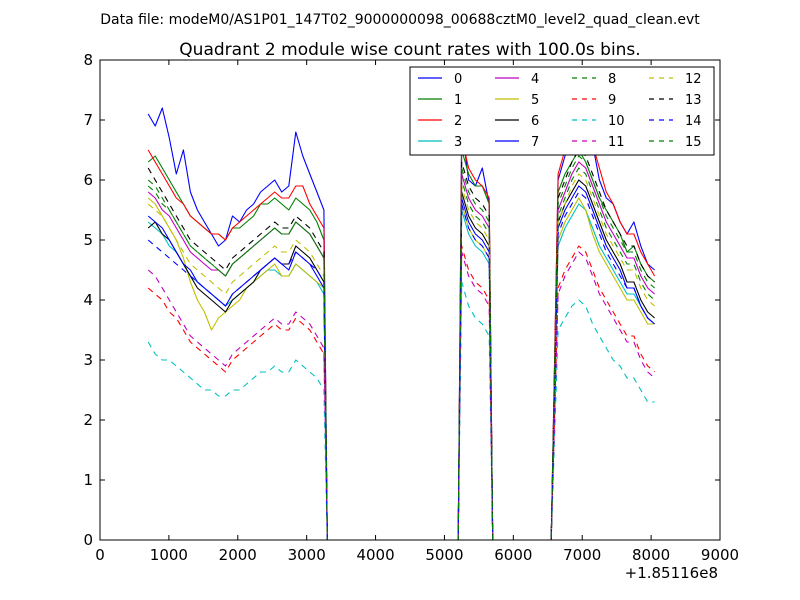  Describe the element at coordinates (562, 111) in the screenshot. I see `legend-frame` at that location.